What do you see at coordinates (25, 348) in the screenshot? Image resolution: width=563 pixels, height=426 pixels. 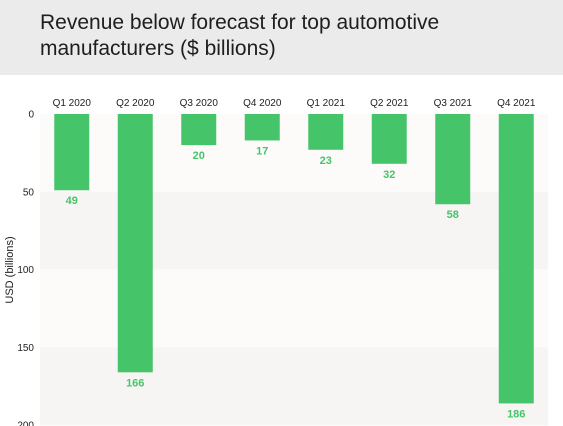 I see `y-tick-label: 150` at bounding box center [25, 348].